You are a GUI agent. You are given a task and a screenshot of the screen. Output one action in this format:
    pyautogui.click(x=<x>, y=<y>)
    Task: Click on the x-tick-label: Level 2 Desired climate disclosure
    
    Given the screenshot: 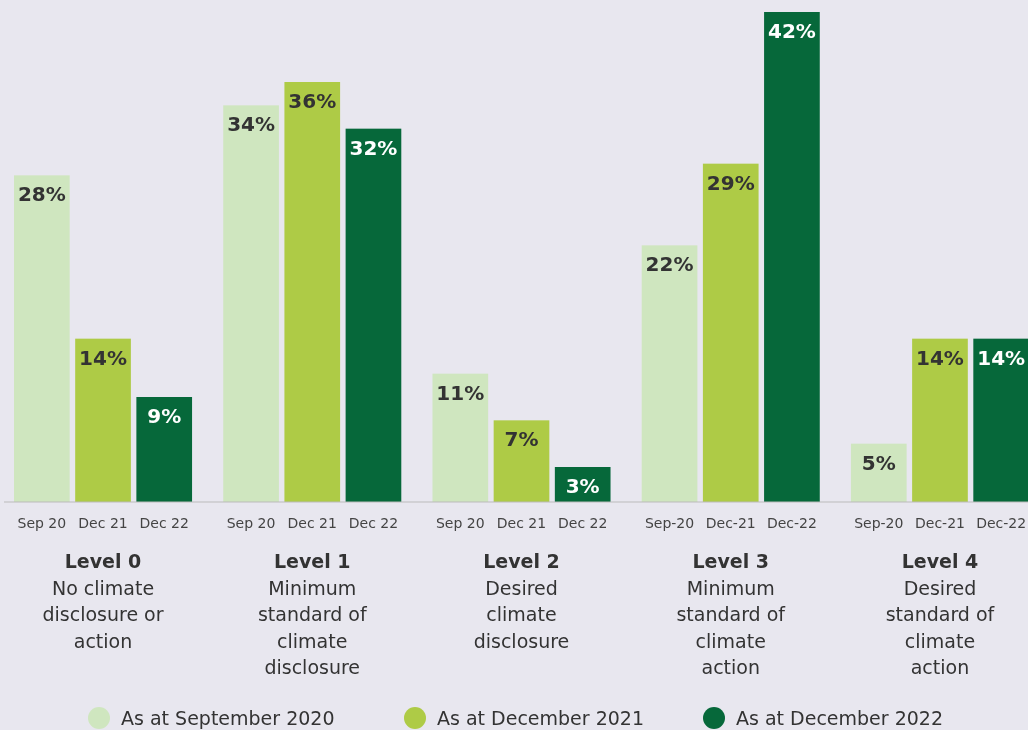 What is the action you would take?
    pyautogui.click(x=521, y=601)
    